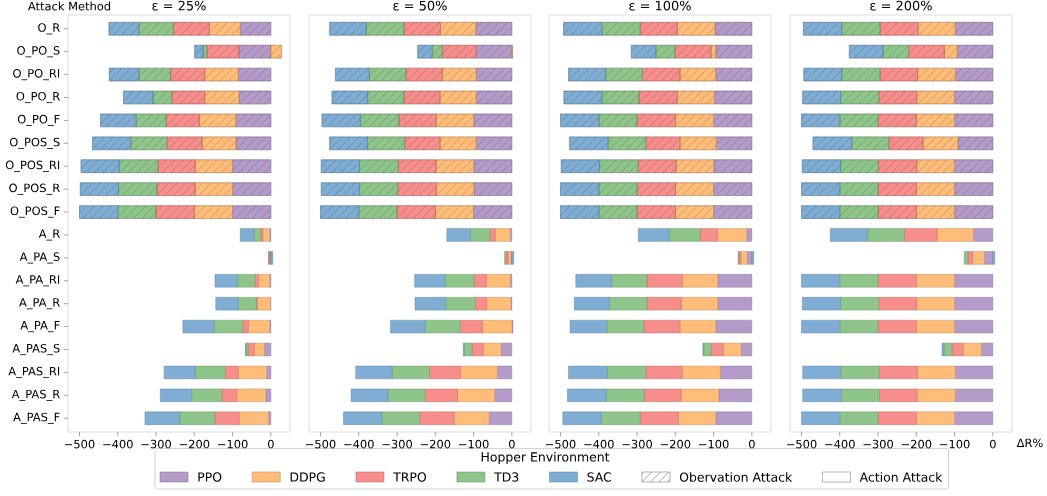 This screenshot has width=1047, height=496. What do you see at coordinates (420, 5) in the screenshot?
I see `chart-title: ε = 50%` at bounding box center [420, 5].